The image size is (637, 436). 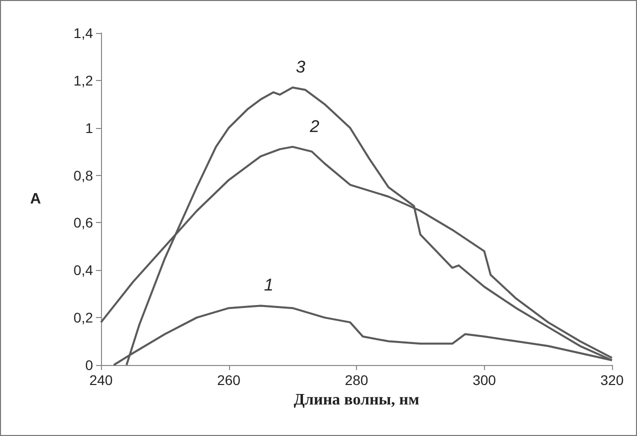 What do you see at coordinates (84, 175) in the screenshot?
I see `y-tick-label: 0,8` at bounding box center [84, 175].